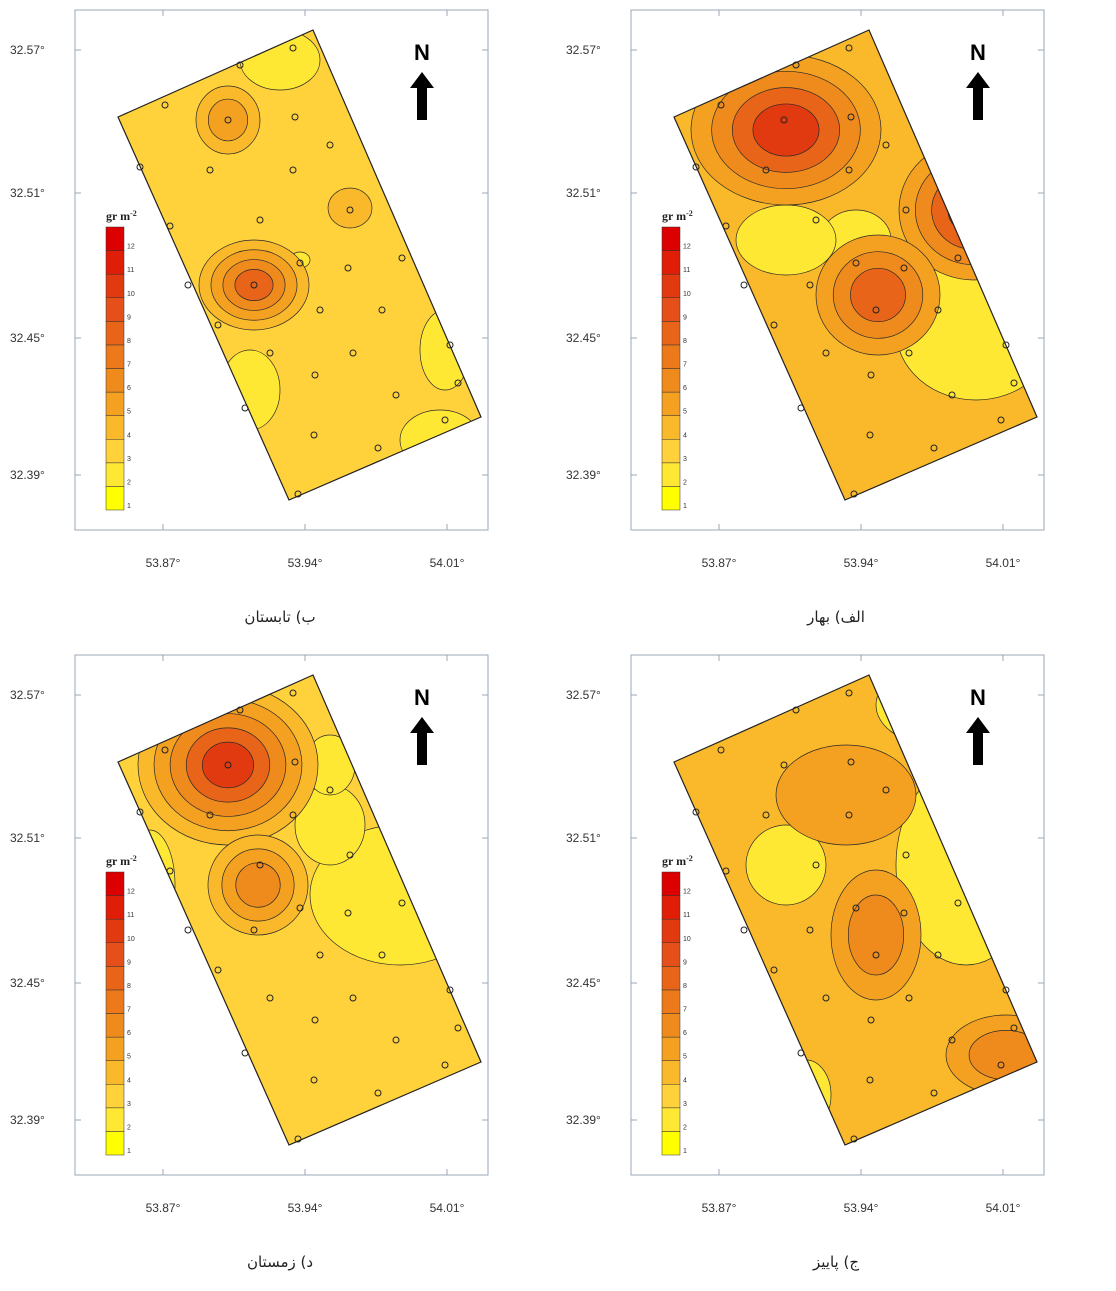 The height and width of the screenshot is (1291, 1116). I want to click on legend-value: 4, so click(129, 435).